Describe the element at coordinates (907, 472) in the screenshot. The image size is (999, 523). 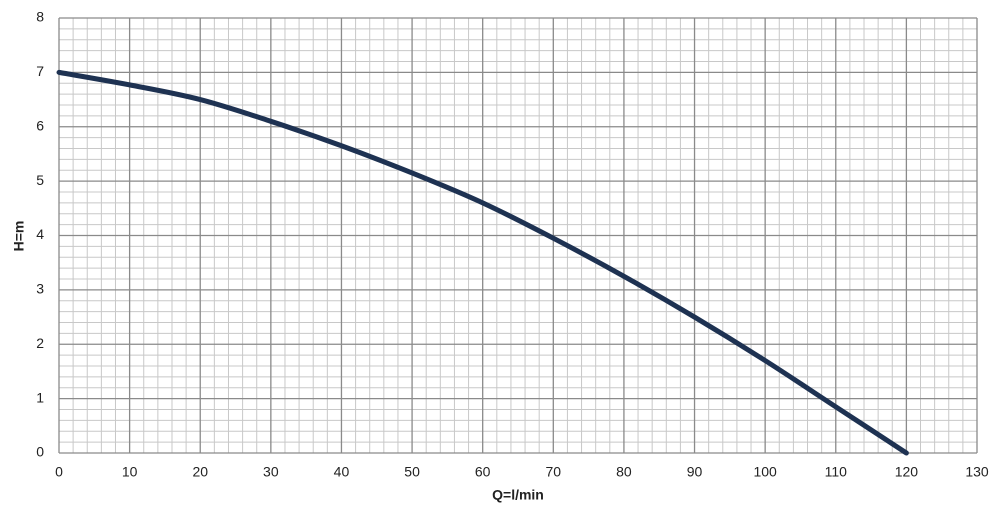
I see `x-tick-label: 120` at that location.